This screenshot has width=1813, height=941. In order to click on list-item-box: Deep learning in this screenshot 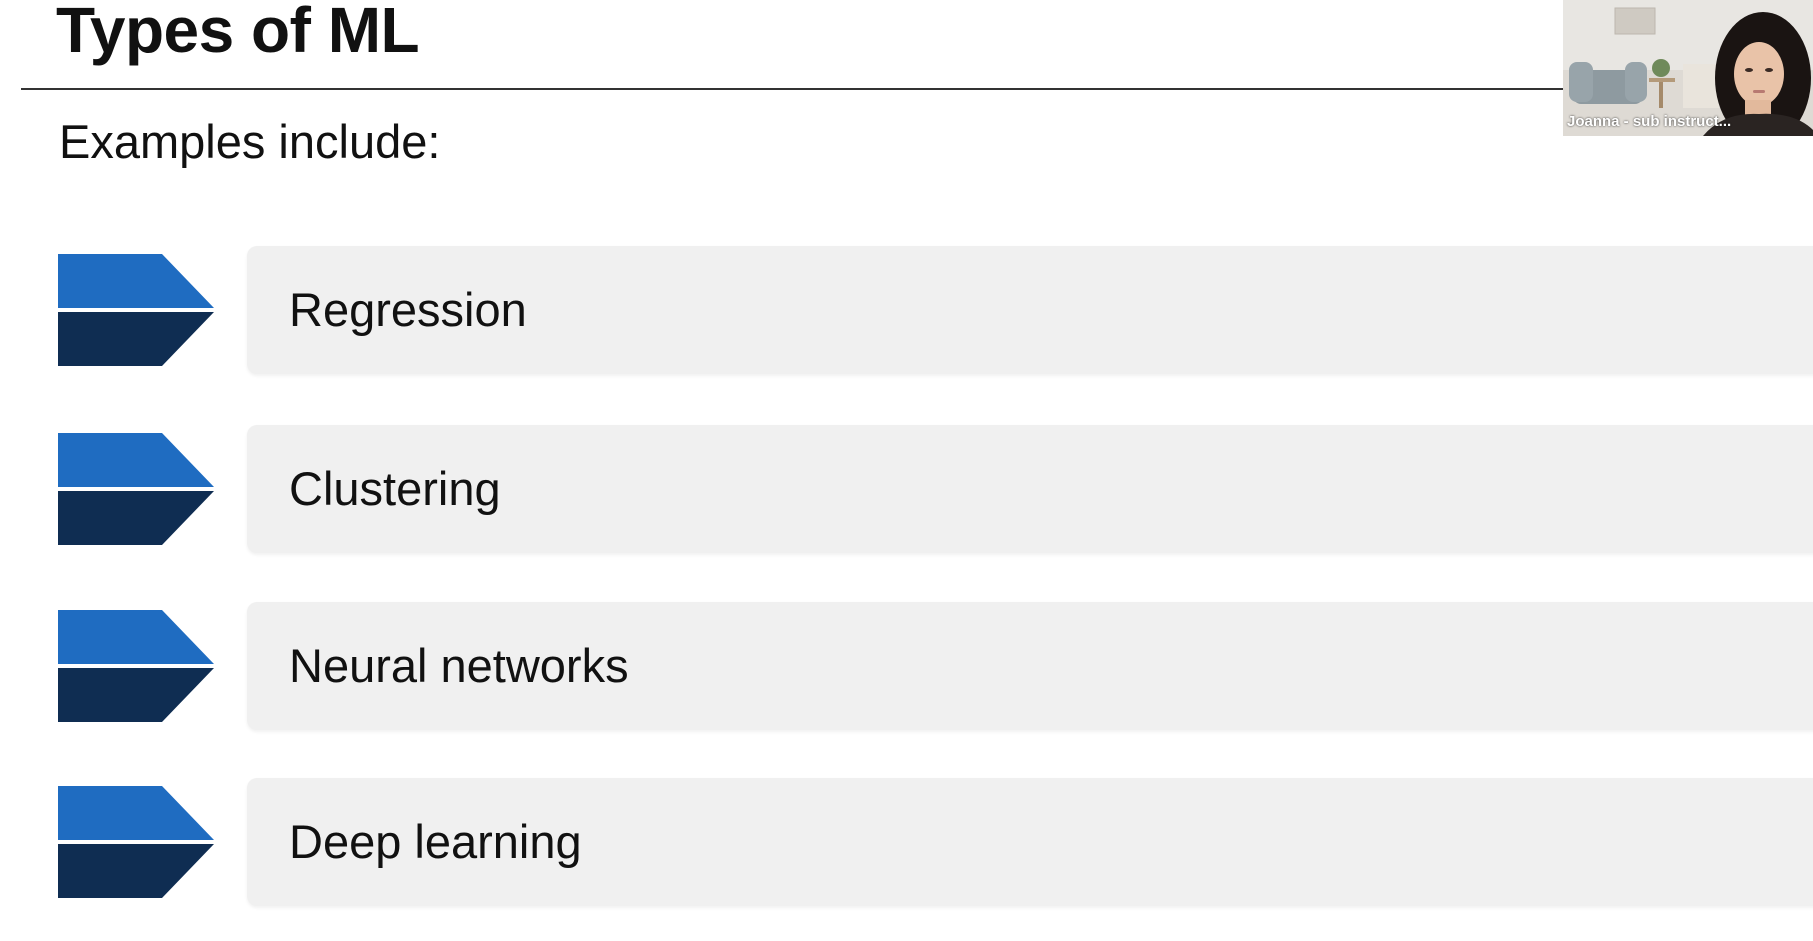, I will do `click(1030, 842)`.